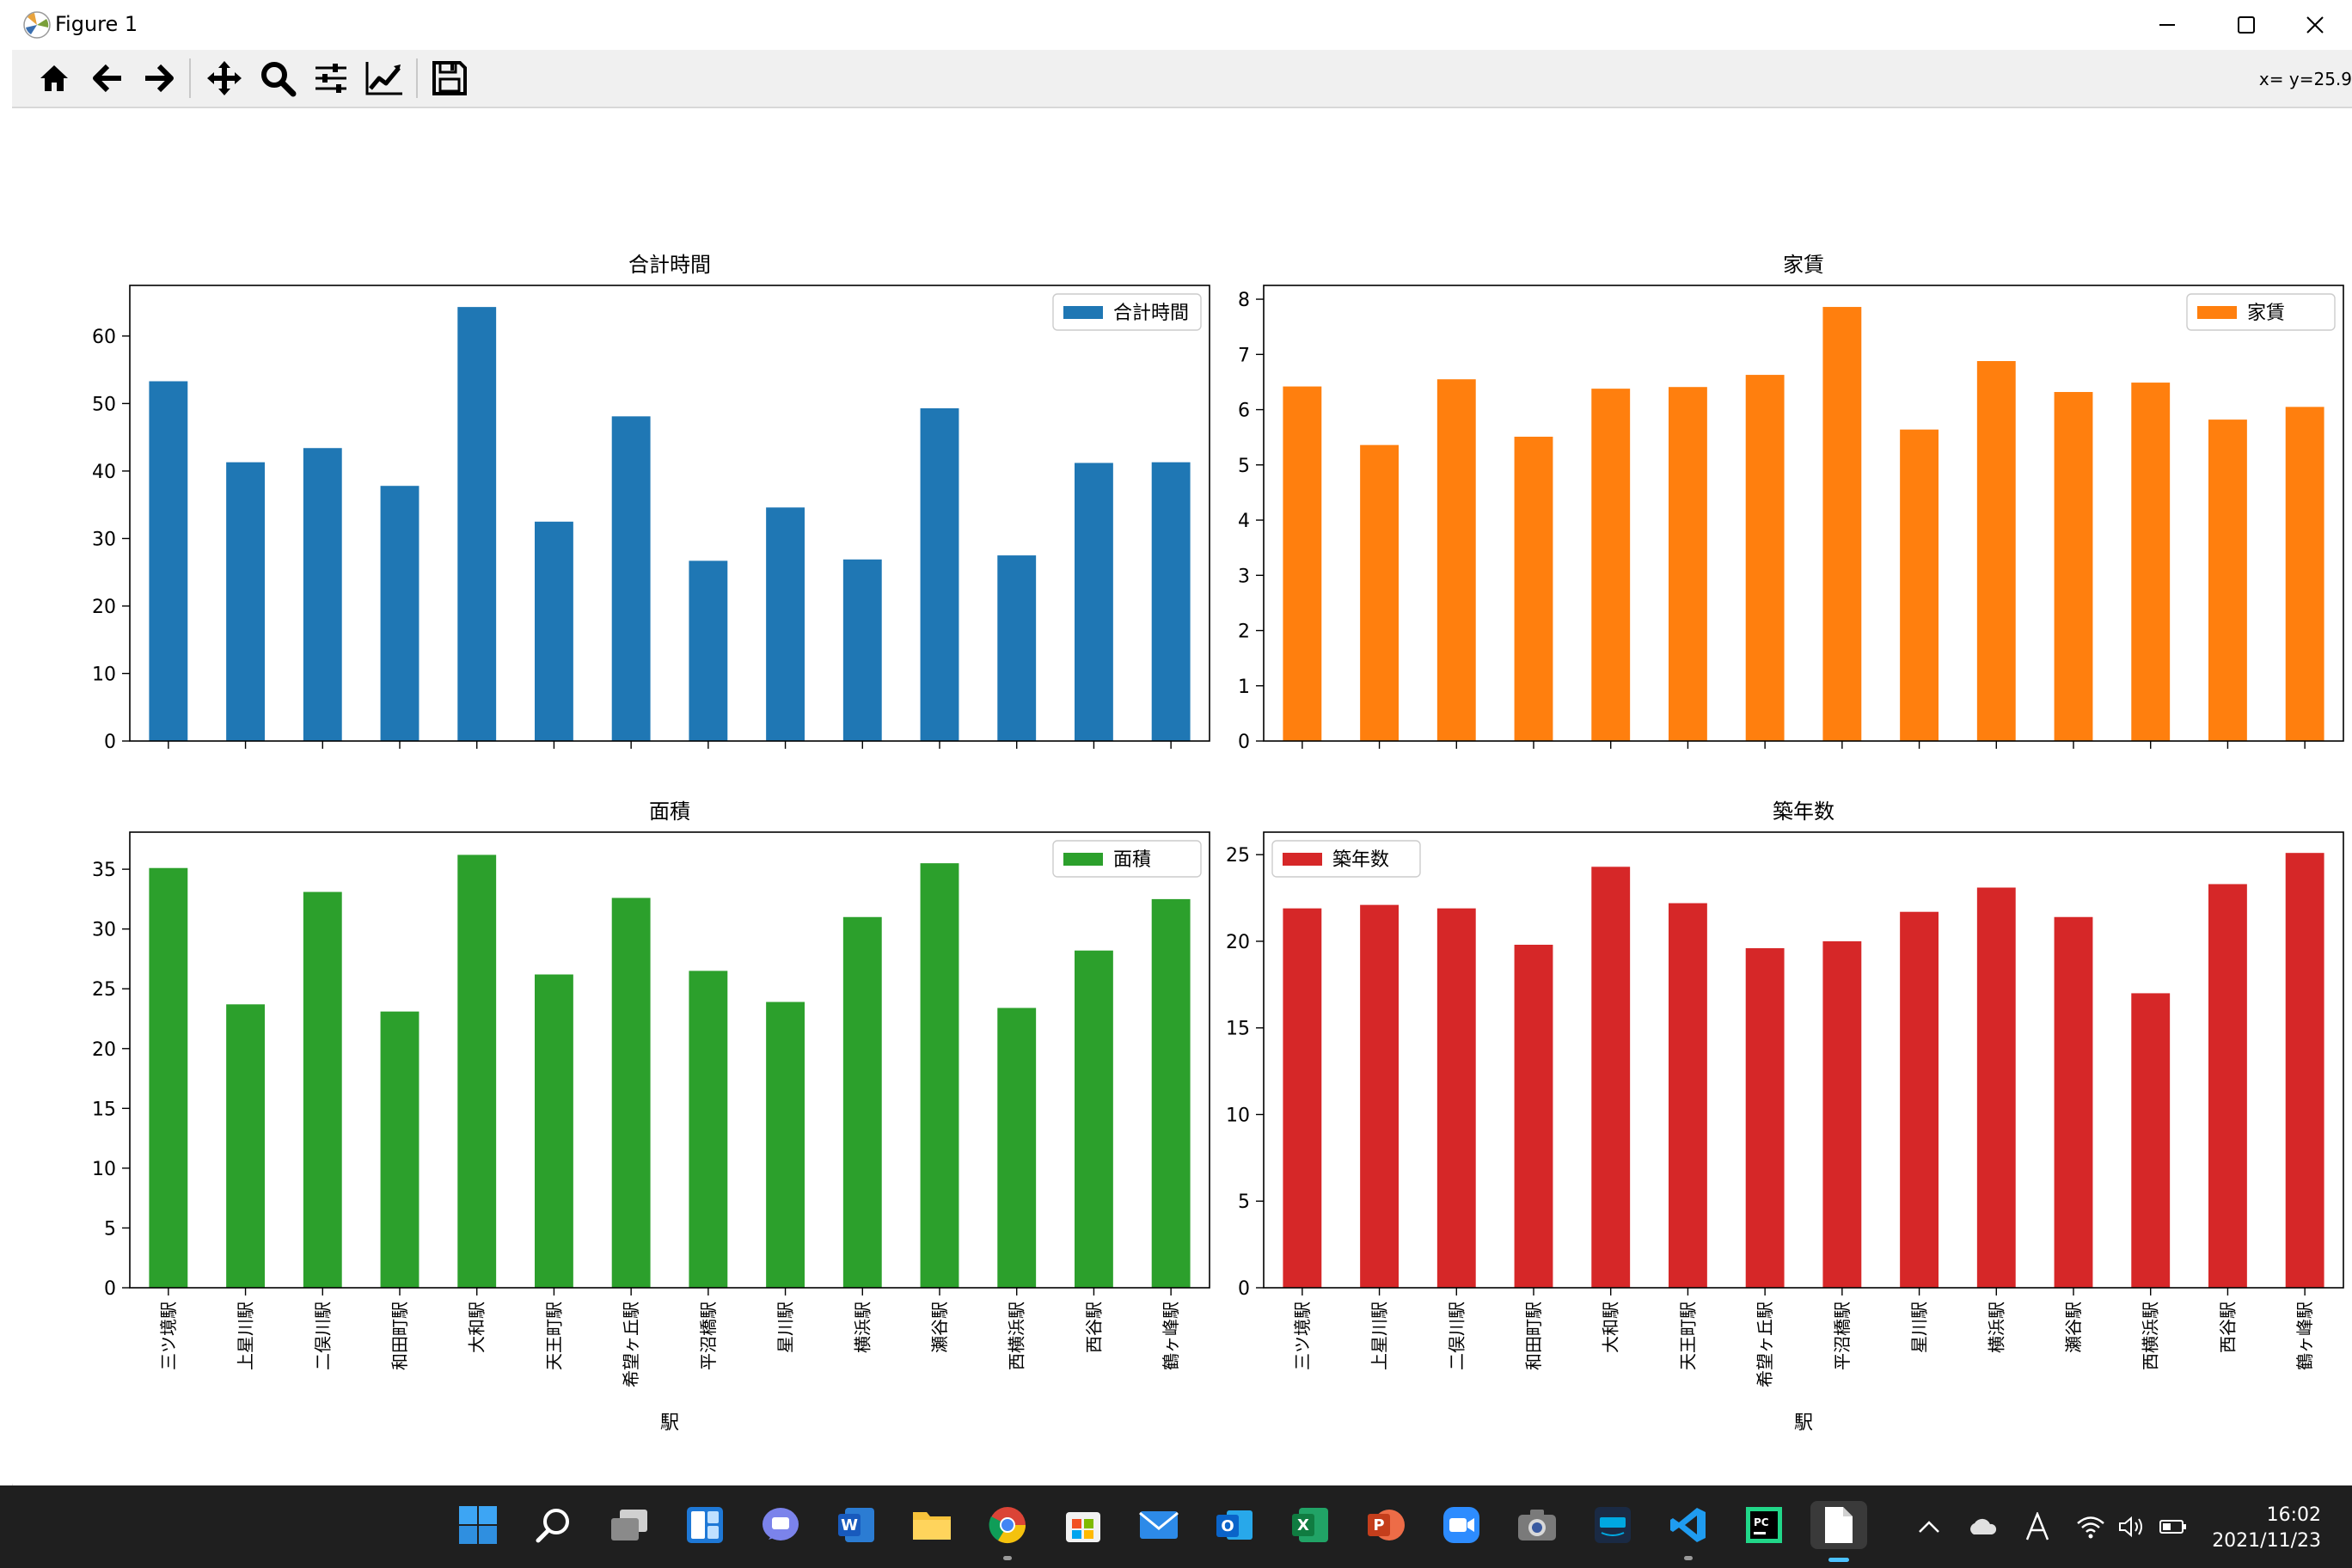 The height and width of the screenshot is (1568, 2352). What do you see at coordinates (1929, 1527) in the screenshot?
I see `show-hidden-icons-chevron-up-icon` at bounding box center [1929, 1527].